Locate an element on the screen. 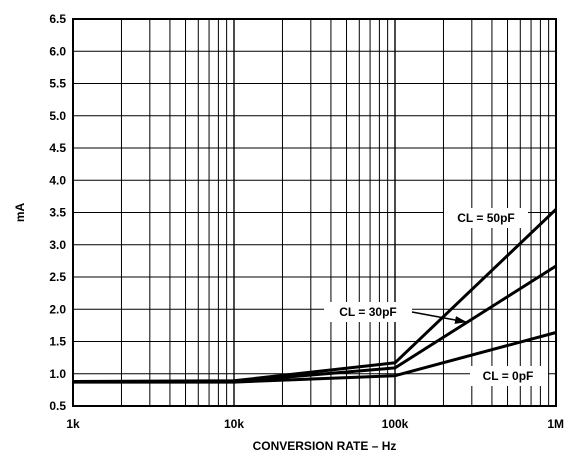 The image size is (566, 457). y-tick-labels: 0.5 1.0 1.5 2.0 2.5 3.0 3.5 4.0 4.5 5.0 5.5 6.0 6.5 is located at coordinates (57, 212).